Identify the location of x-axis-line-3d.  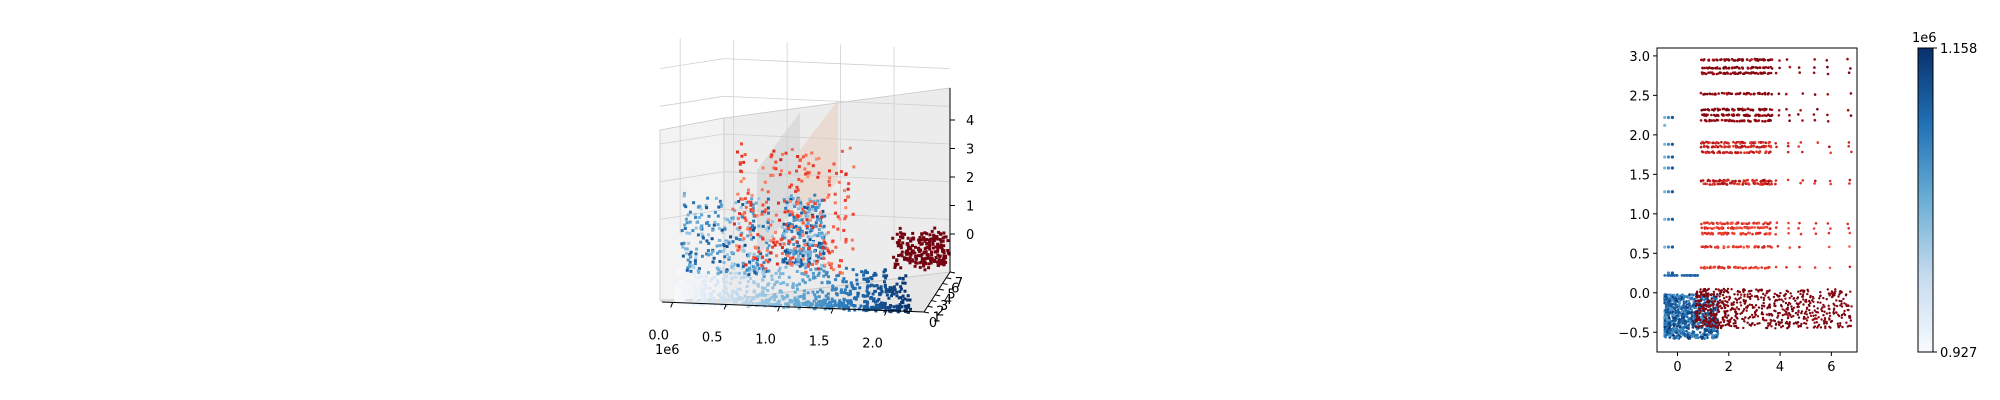
(793, 307).